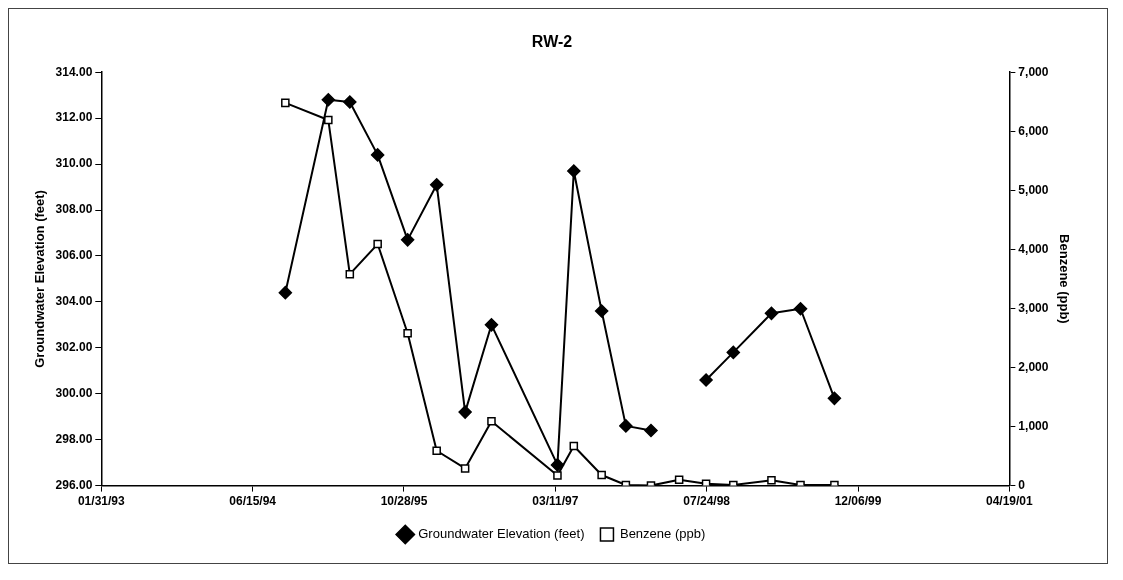  I want to click on x-tick-label: 04/19/01, so click(1010, 501).